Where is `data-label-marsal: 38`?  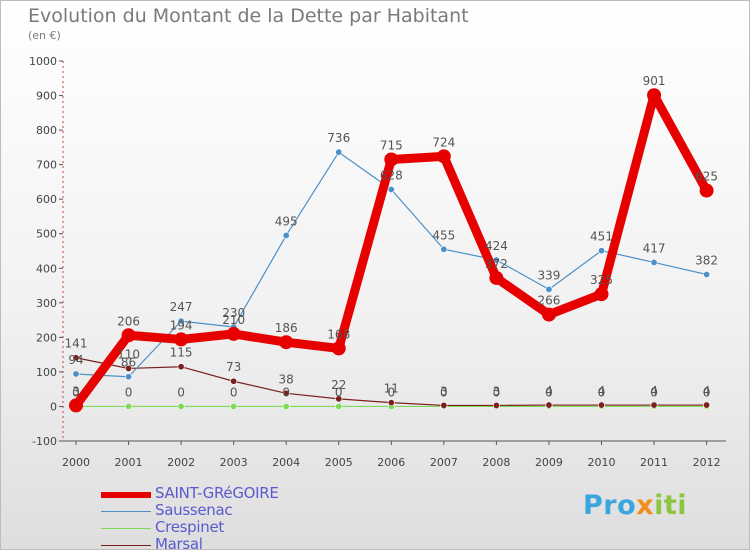 data-label-marsal: 38 is located at coordinates (286, 379).